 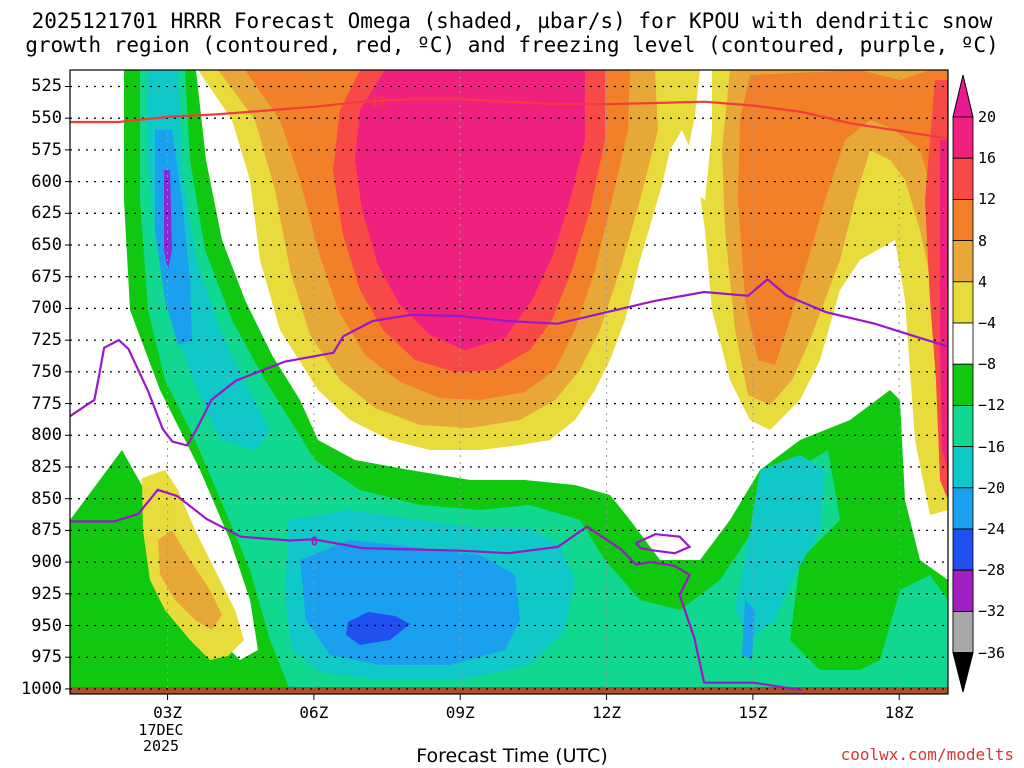 What do you see at coordinates (509, 690) in the screenshot?
I see `ground-surface` at bounding box center [509, 690].